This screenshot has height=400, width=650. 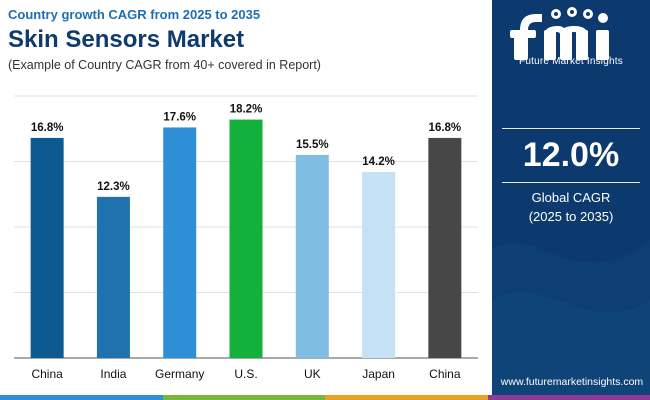 What do you see at coordinates (113, 187) in the screenshot?
I see `data-label: 12.3%` at bounding box center [113, 187].